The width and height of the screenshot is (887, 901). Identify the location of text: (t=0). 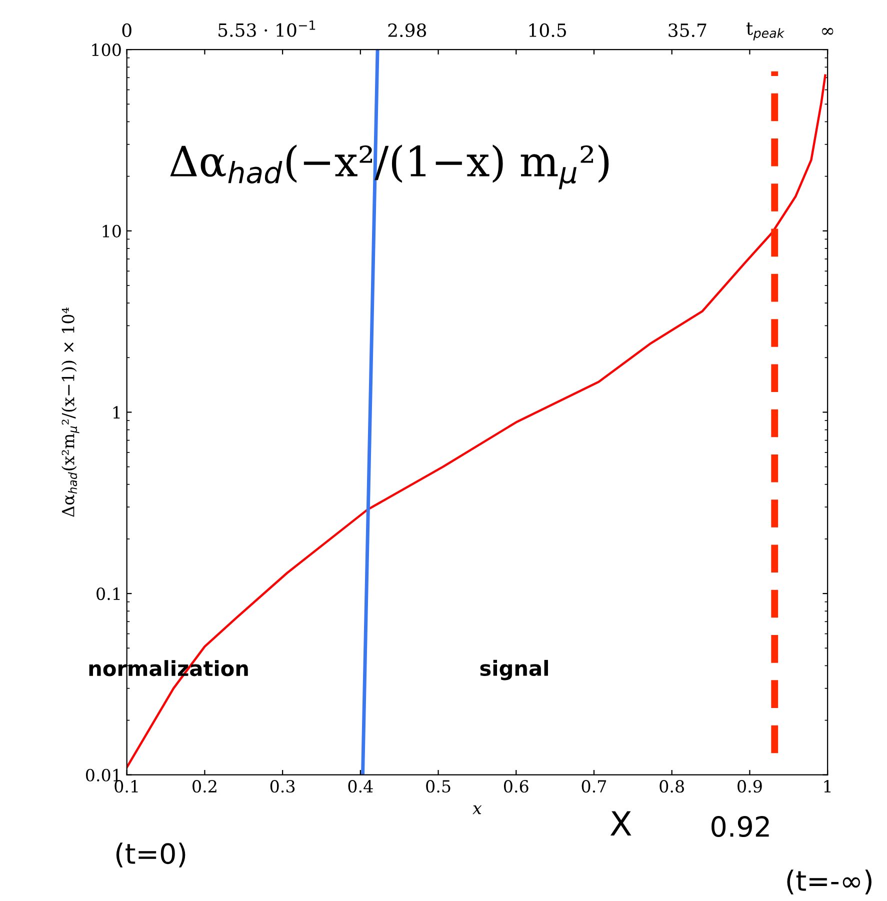
(151, 855).